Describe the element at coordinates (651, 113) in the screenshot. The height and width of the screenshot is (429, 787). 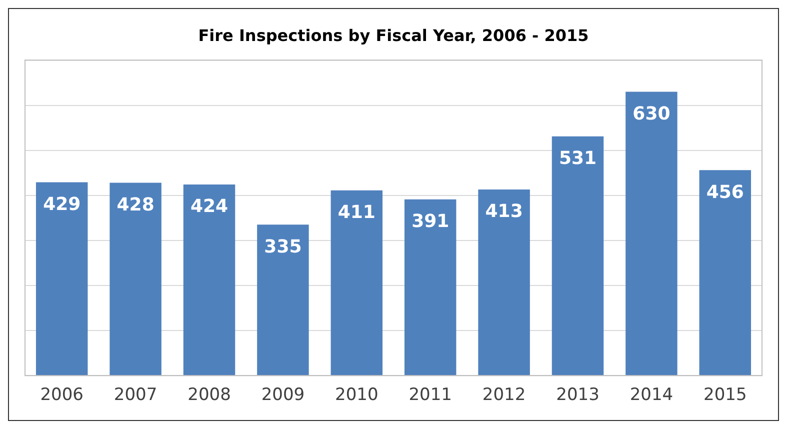
I see `data-label: 630` at that location.